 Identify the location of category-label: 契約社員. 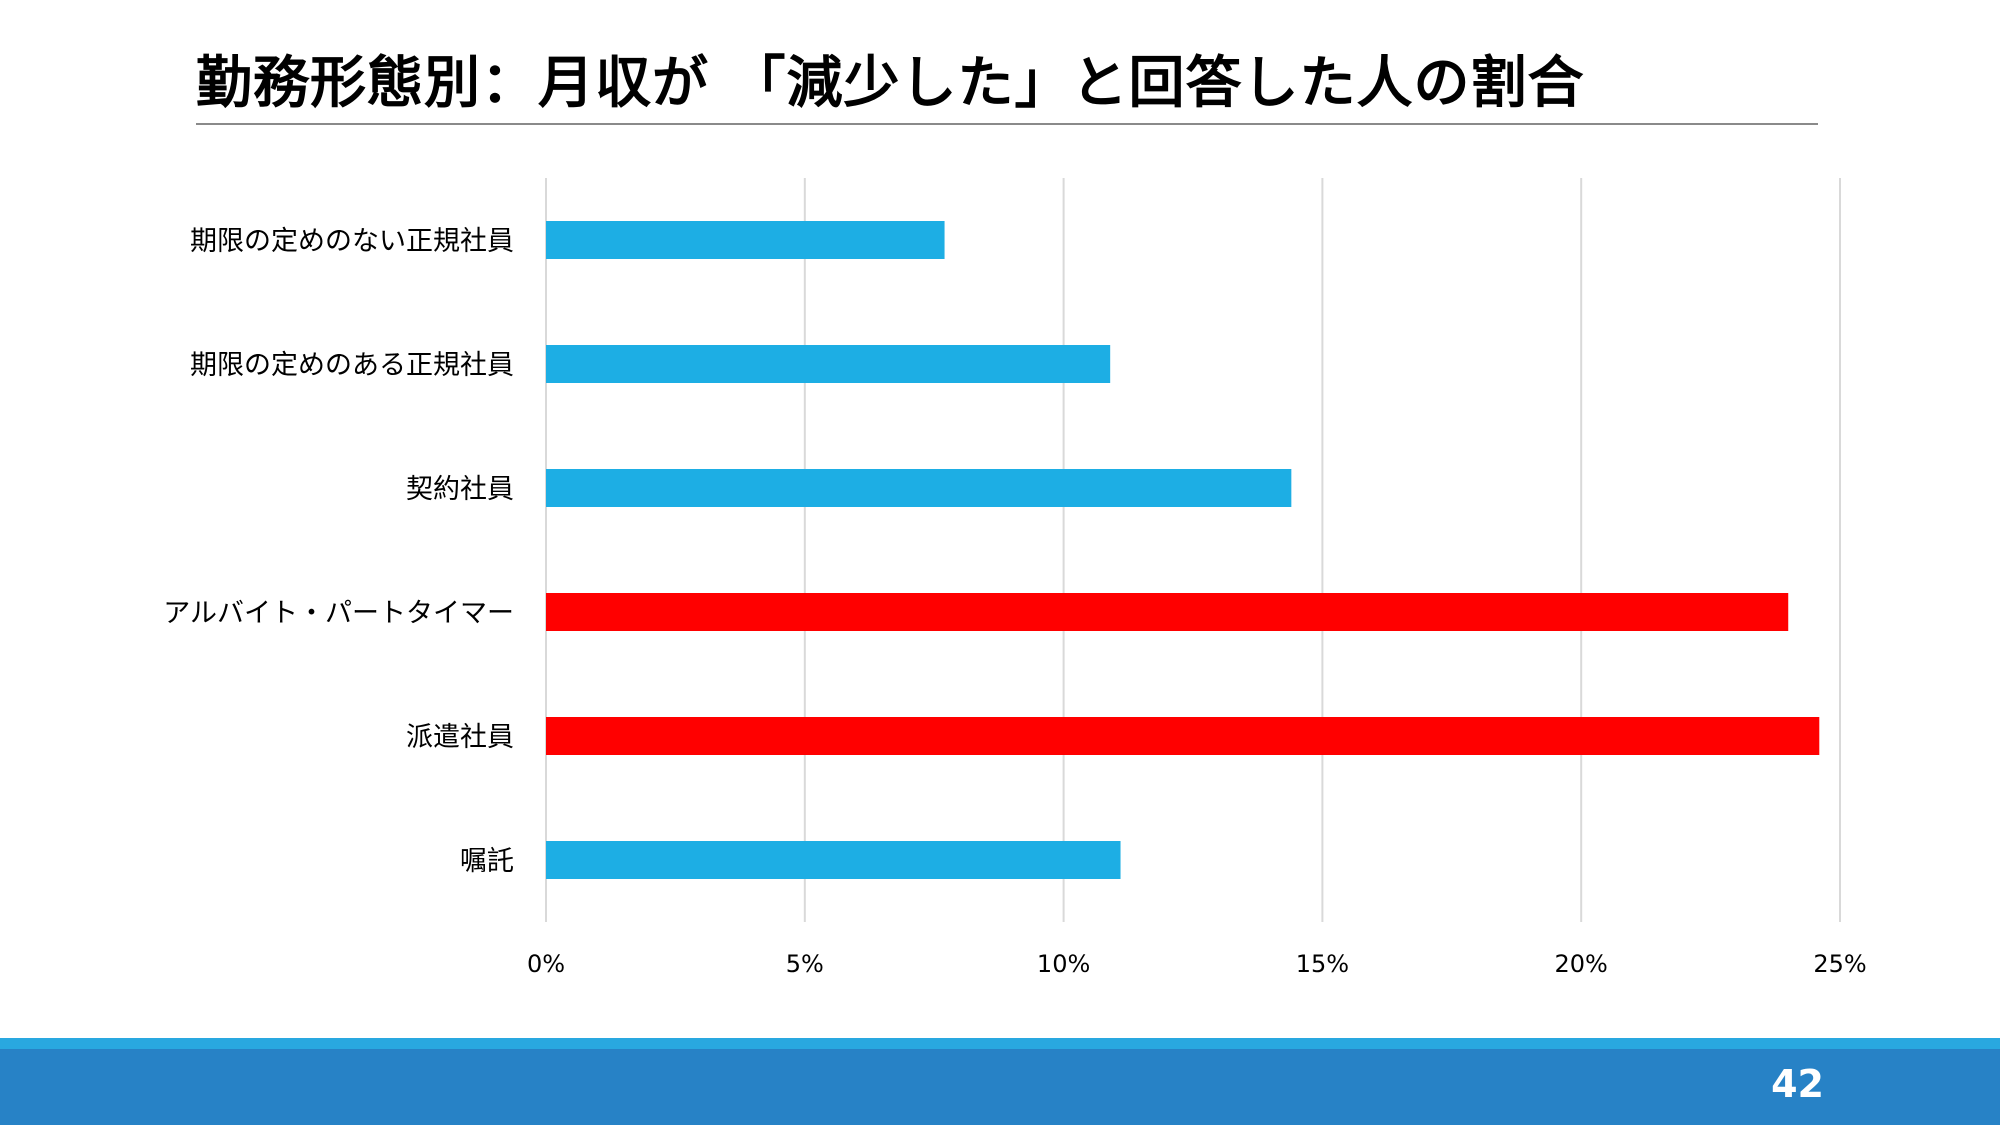
(460, 489).